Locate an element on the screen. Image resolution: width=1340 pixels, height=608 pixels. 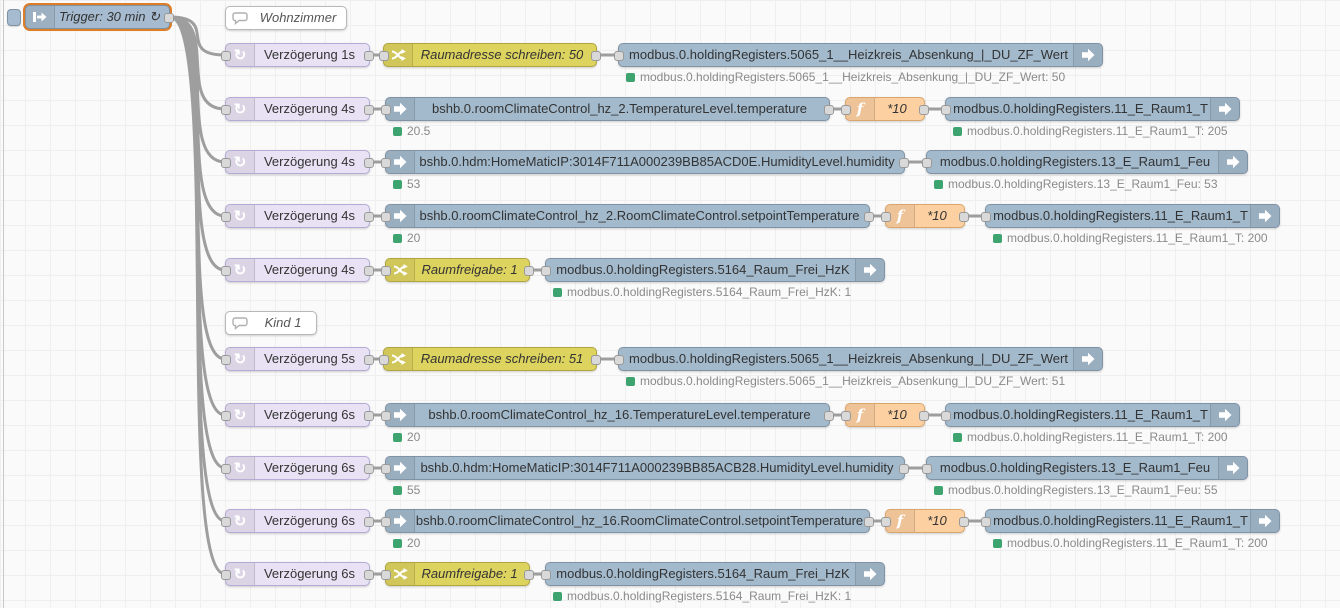
delay-node-4s-1: ↻ Verzögerung 4s is located at coordinates (297, 109).